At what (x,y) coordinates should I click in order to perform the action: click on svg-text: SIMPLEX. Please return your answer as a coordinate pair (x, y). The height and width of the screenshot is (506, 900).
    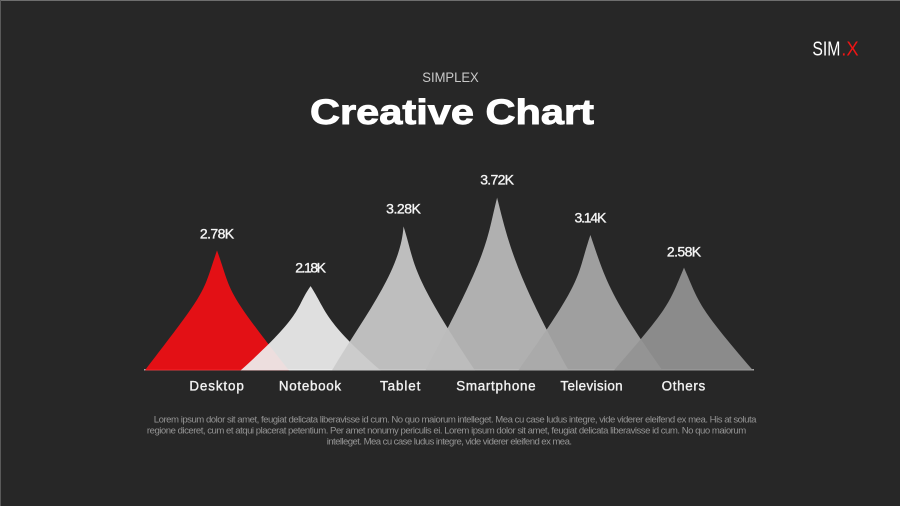
    Looking at the image, I should click on (450, 77).